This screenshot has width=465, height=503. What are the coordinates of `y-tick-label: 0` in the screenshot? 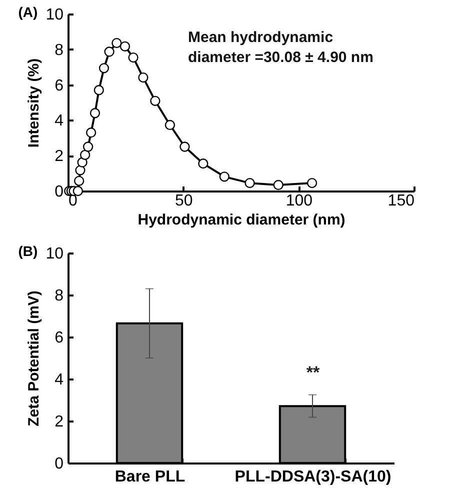 It's located at (59, 464).